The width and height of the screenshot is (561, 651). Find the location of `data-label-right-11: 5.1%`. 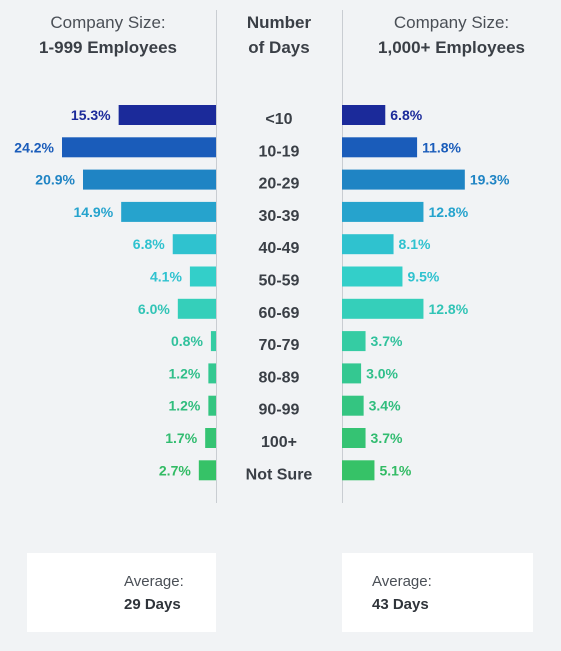

data-label-right-11: 5.1% is located at coordinates (395, 470).